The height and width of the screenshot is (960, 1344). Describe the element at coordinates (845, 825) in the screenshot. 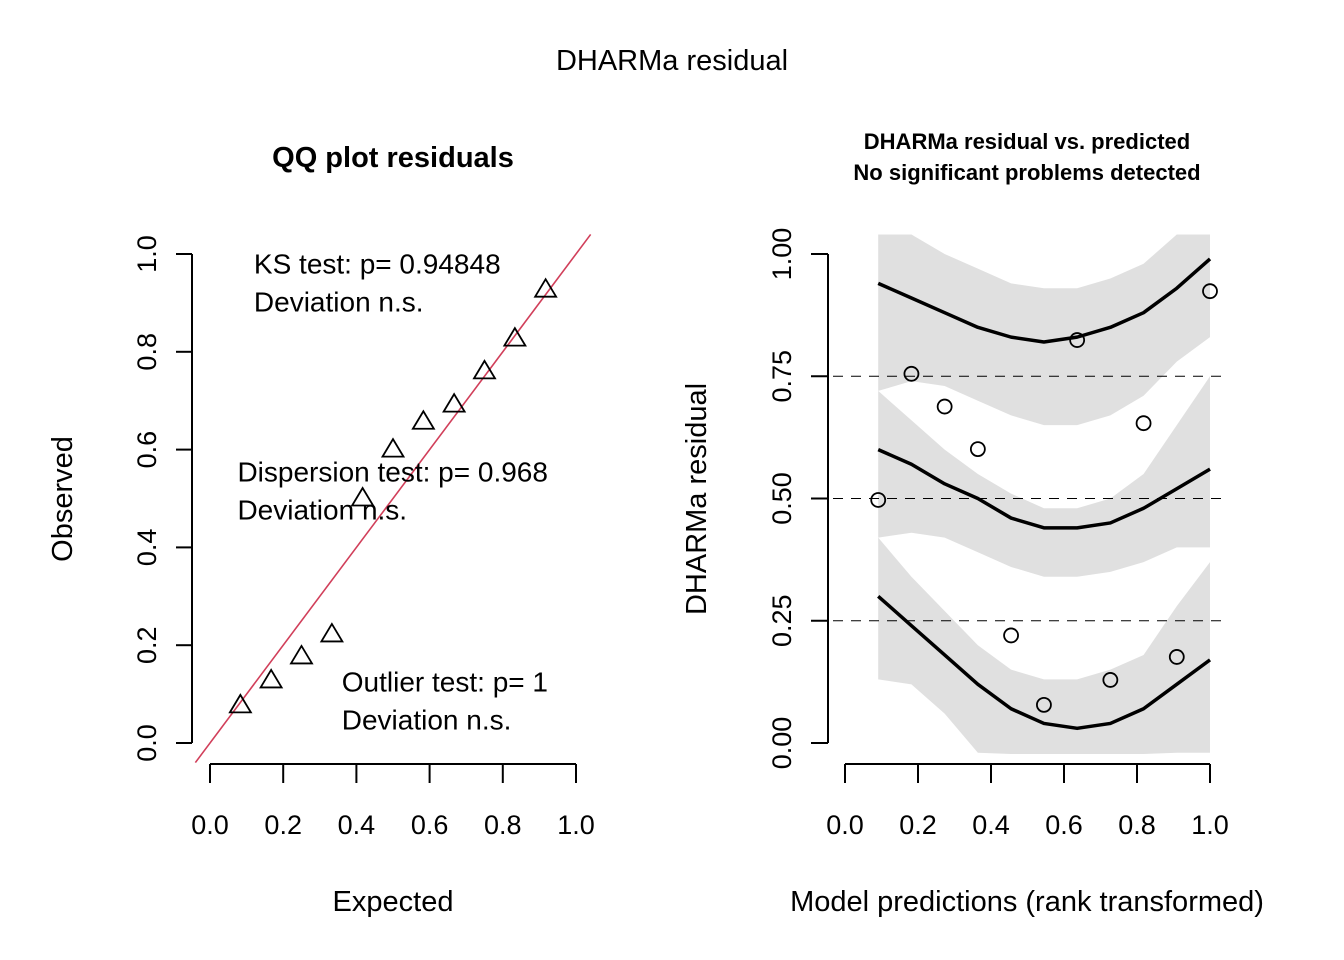

I see `rvp-x-tick-label: 0.0` at that location.